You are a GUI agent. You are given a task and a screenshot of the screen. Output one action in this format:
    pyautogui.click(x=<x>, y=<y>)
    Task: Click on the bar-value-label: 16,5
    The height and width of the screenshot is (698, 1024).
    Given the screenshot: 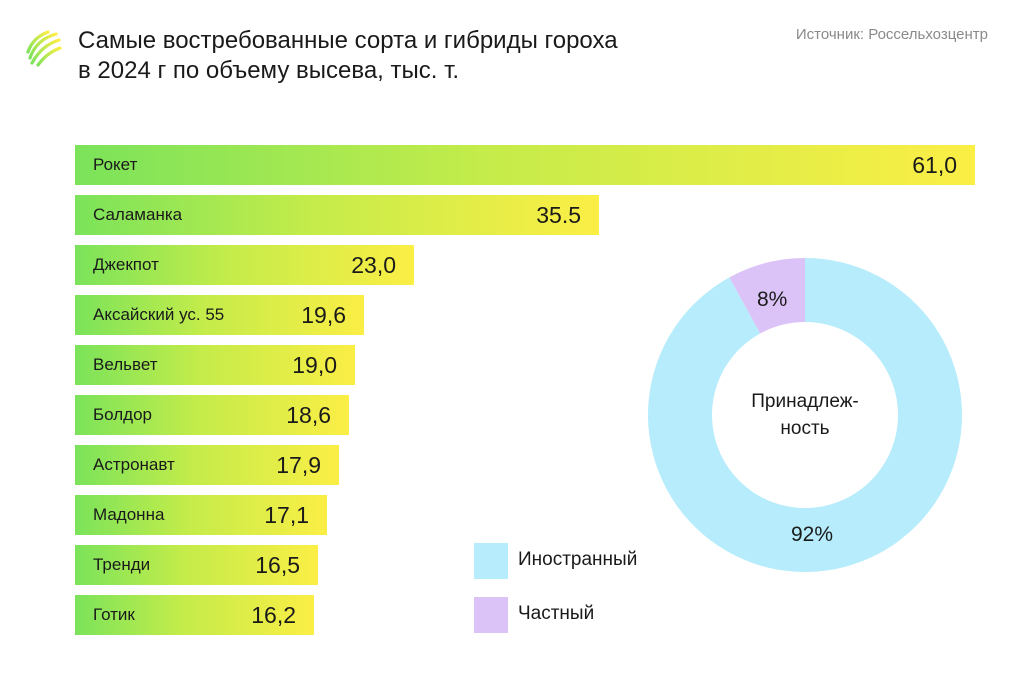 What is the action you would take?
    pyautogui.click(x=277, y=565)
    